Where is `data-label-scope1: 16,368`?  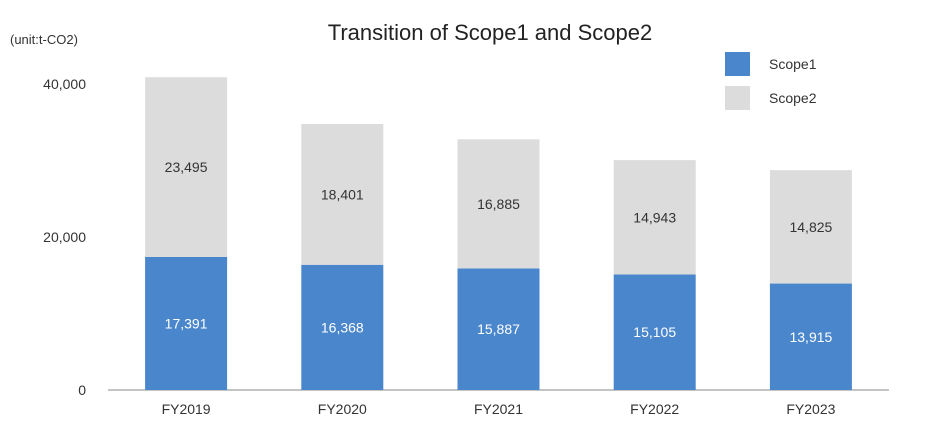 data-label-scope1: 16,368 is located at coordinates (342, 327).